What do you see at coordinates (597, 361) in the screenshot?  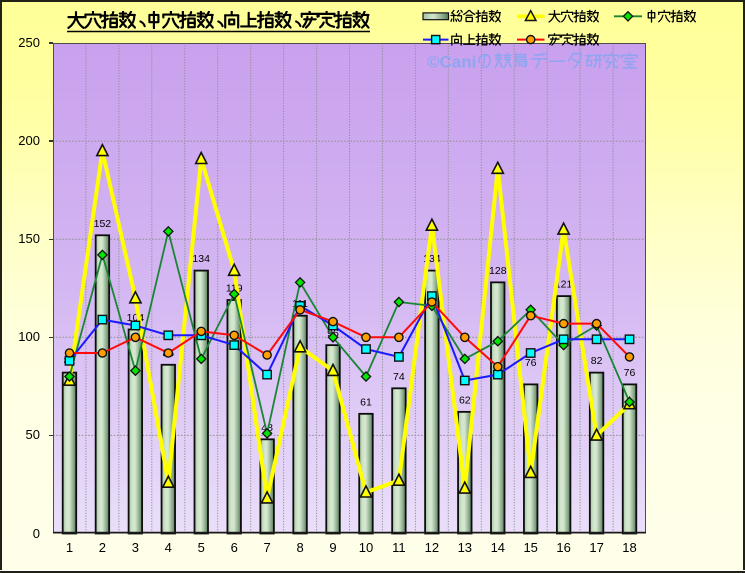 I see `svg-text: 82` at bounding box center [597, 361].